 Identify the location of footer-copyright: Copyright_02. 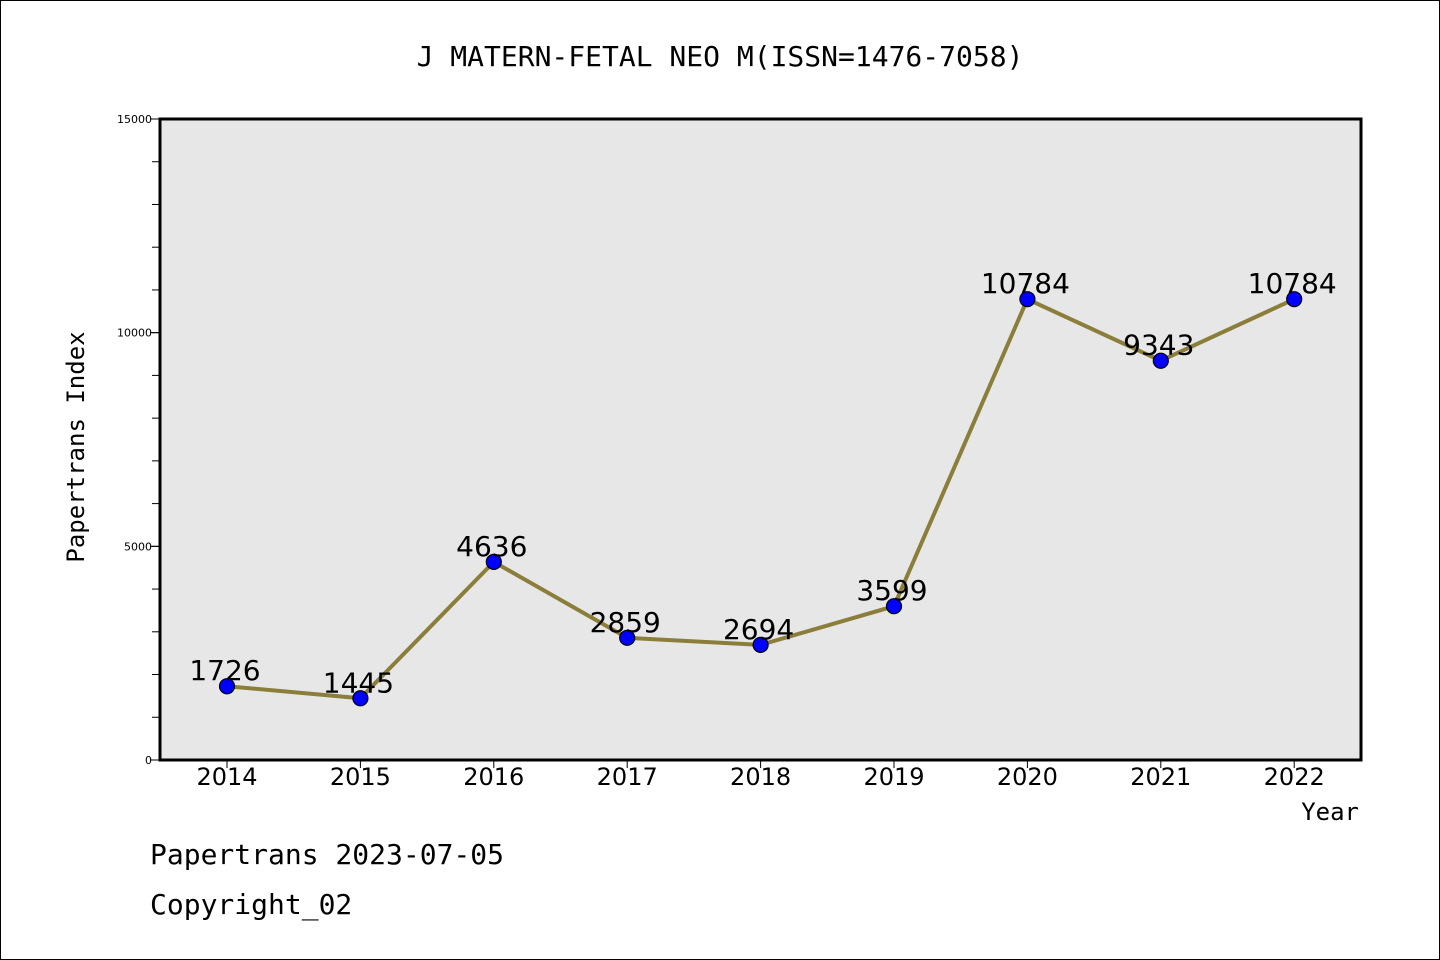
(251, 905).